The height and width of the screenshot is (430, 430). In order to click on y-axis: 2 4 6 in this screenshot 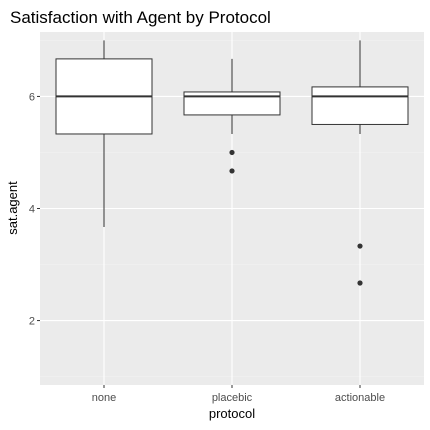, I will do `click(34, 209)`.